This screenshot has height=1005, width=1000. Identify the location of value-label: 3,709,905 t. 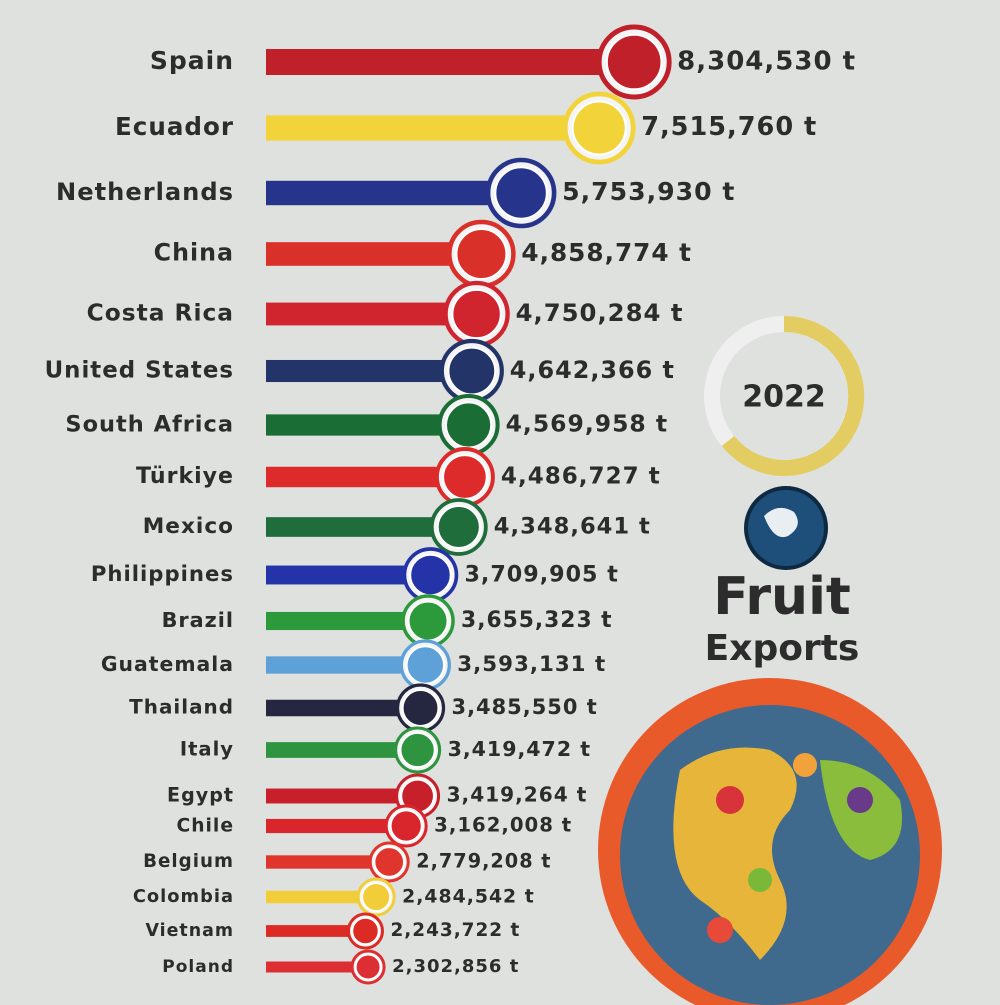
(541, 575).